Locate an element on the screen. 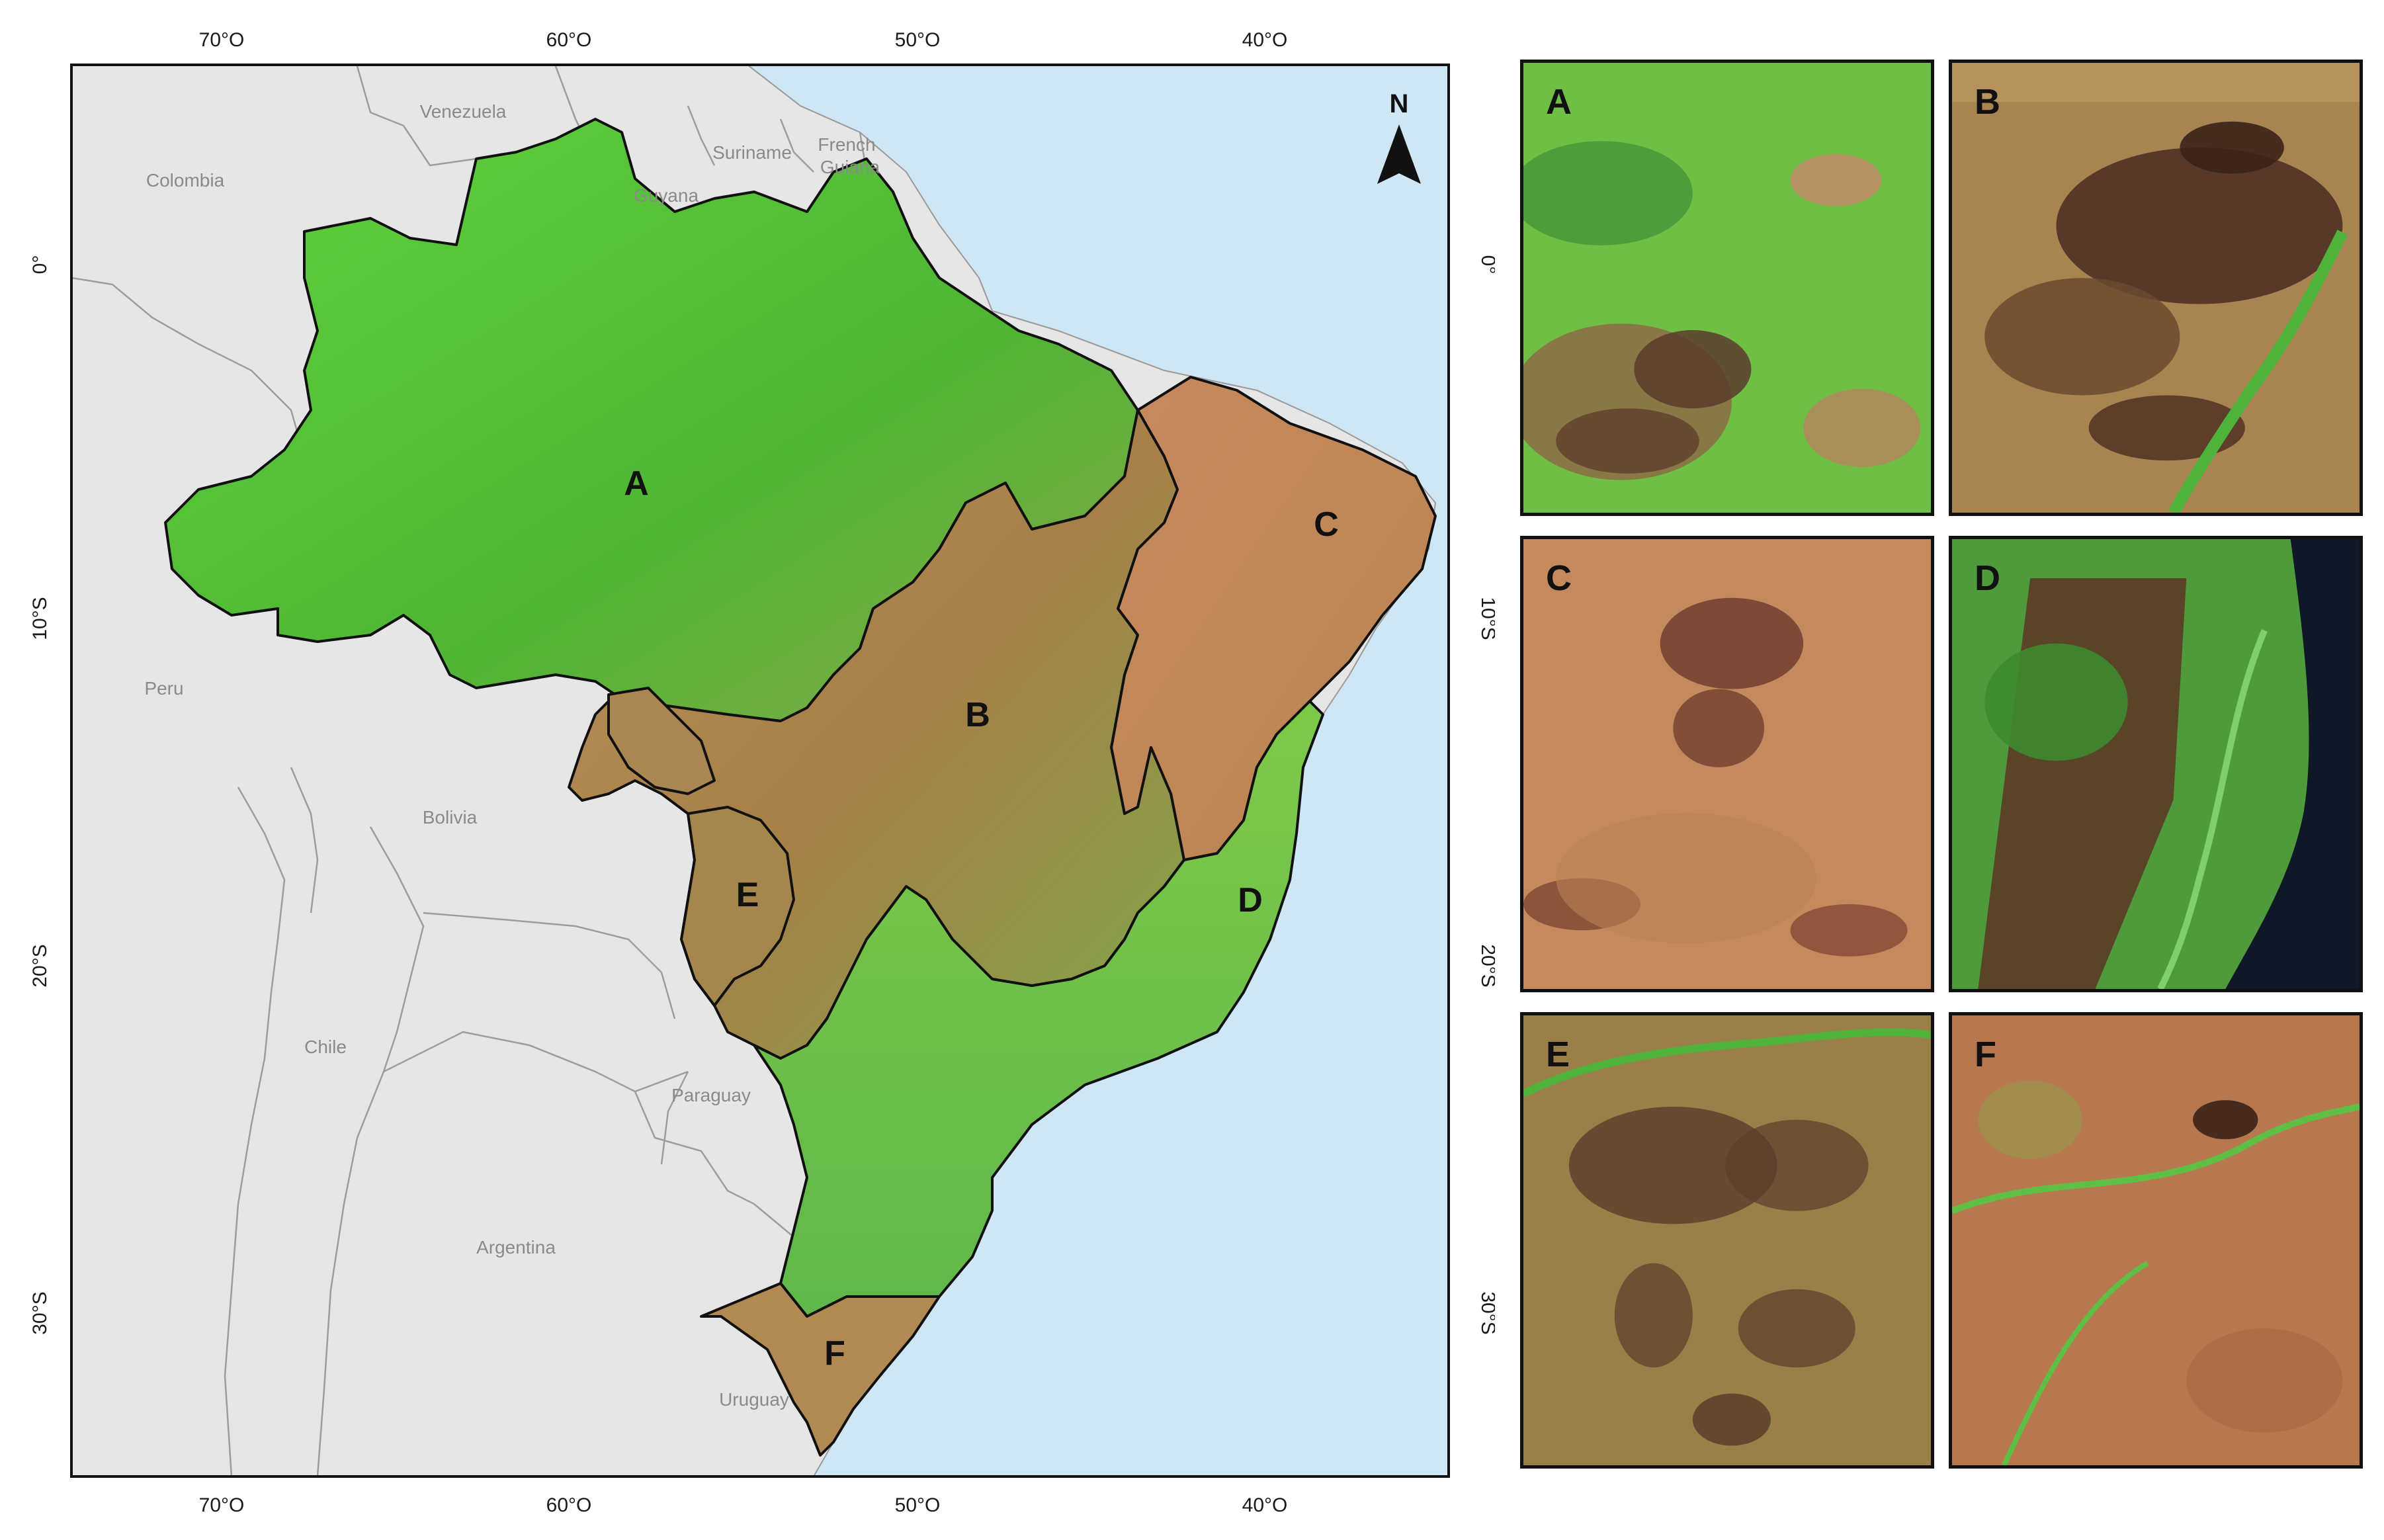 The width and height of the screenshot is (2384, 1540). satellite-image-a is located at coordinates (1727, 288).